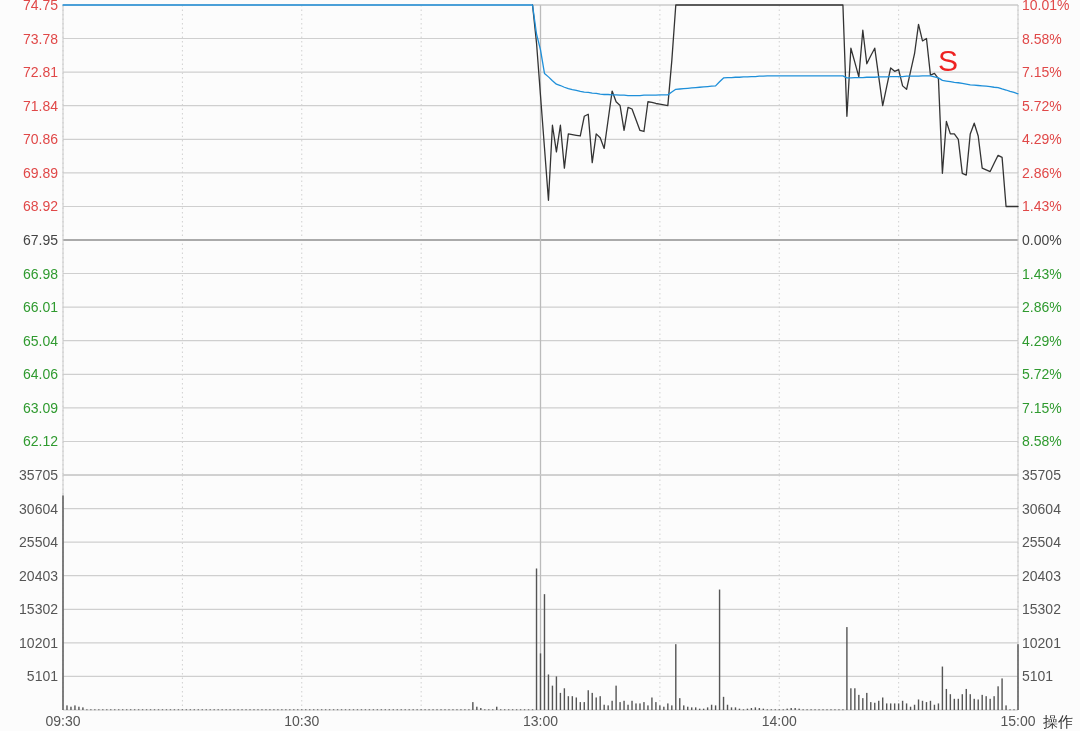 Image resolution: width=1080 pixels, height=731 pixels. What do you see at coordinates (63, 721) in the screenshot?
I see `x-tick-label: 09:30` at bounding box center [63, 721].